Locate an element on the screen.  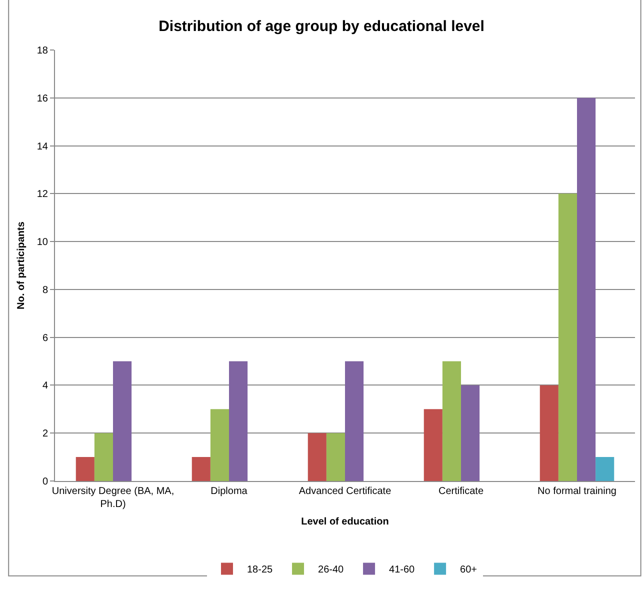
y-tick-label: 2 is located at coordinates (45, 434).